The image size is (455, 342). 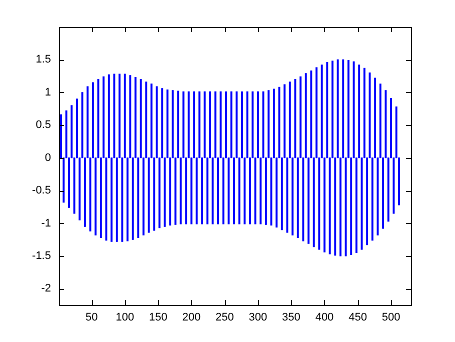 What do you see at coordinates (291, 318) in the screenshot?
I see `x-tick-label: 350` at bounding box center [291, 318].